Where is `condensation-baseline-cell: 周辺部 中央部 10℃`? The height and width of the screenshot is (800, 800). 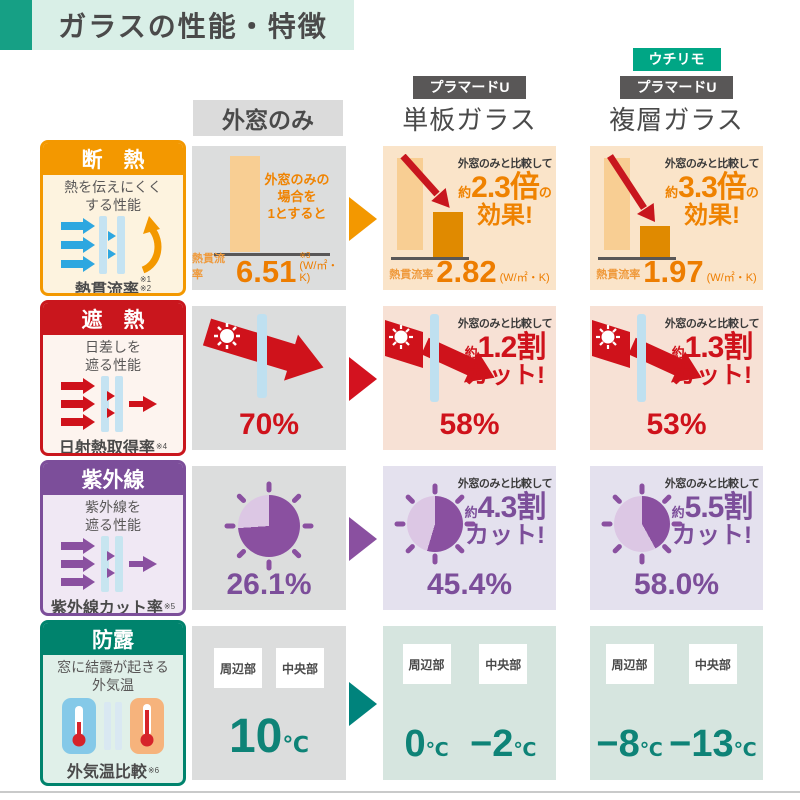
condensation-baseline-cell: 周辺部 中央部 10℃ is located at coordinates (269, 703).